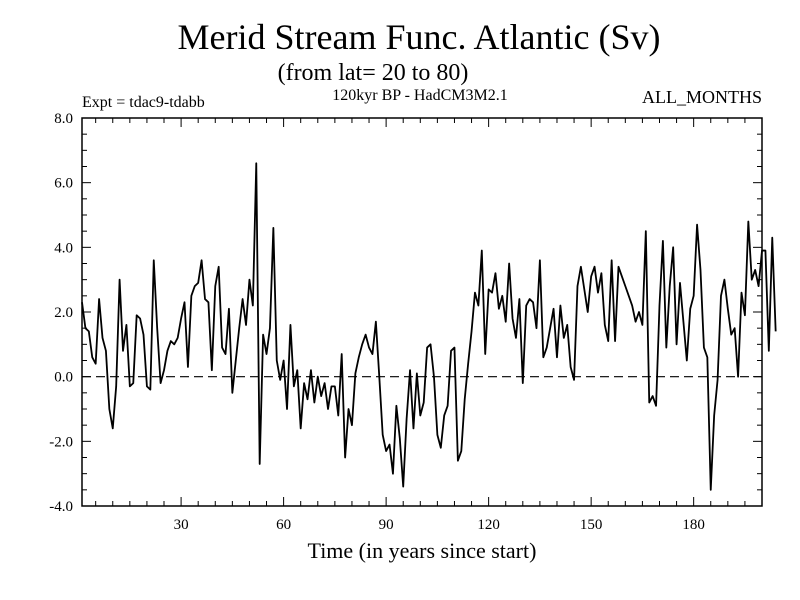  Describe the element at coordinates (422, 550) in the screenshot. I see `x-axis-label: Time (in years since start)` at that location.